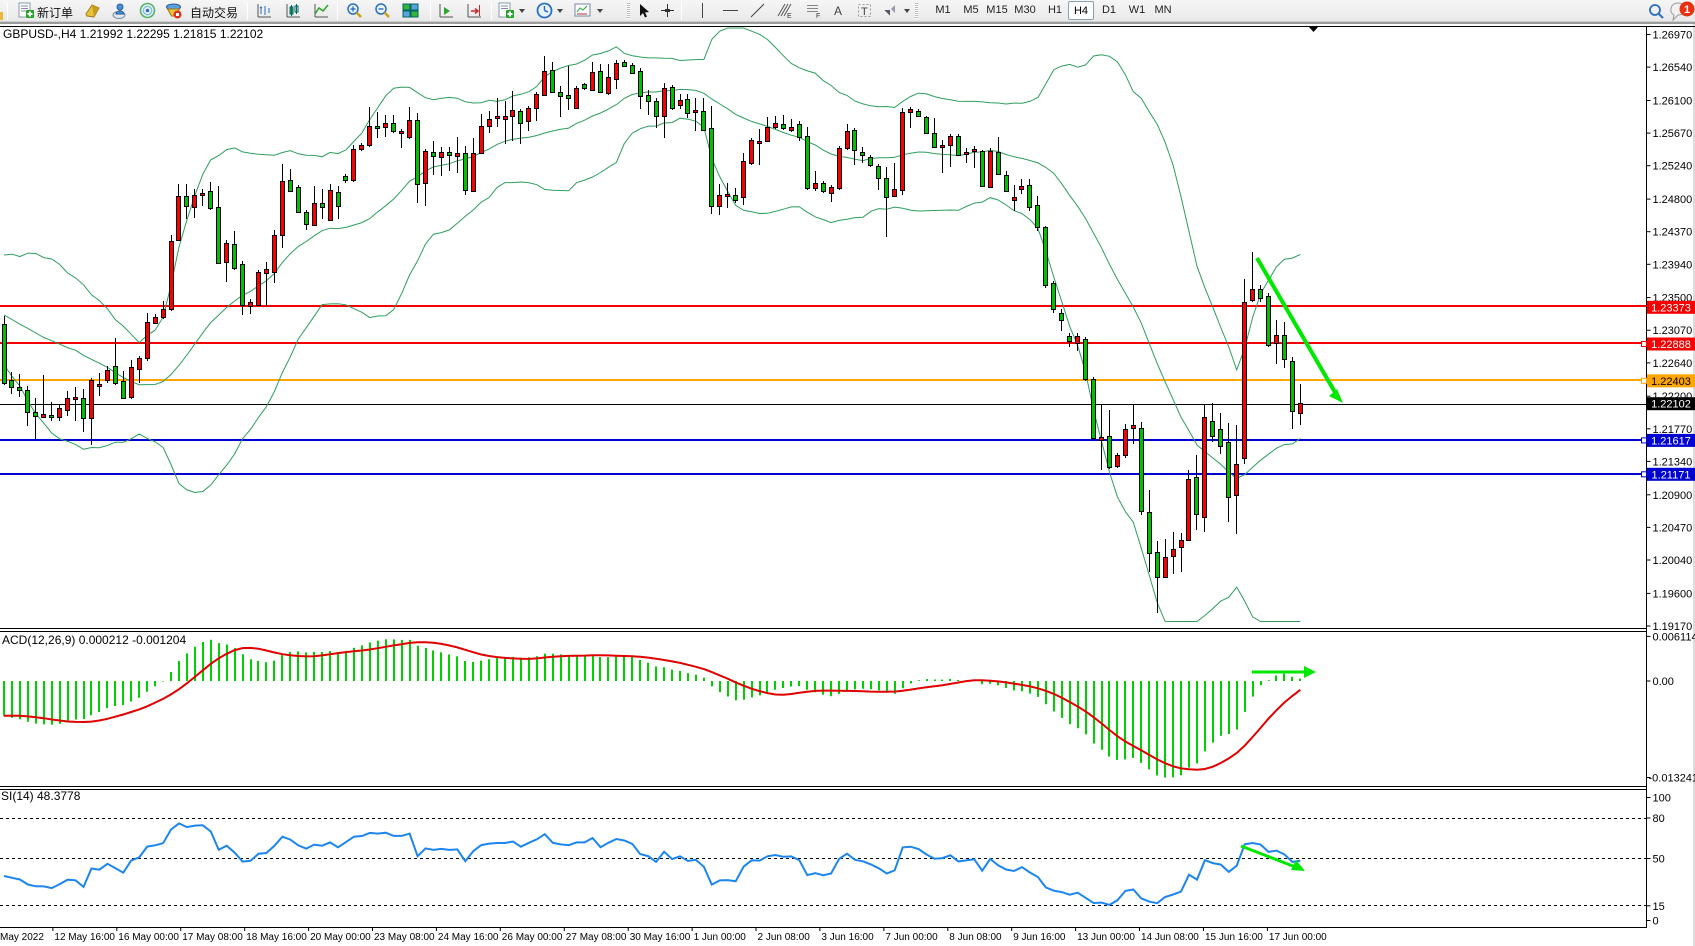 The width and height of the screenshot is (1695, 946). Describe the element at coordinates (789, 16) in the screenshot. I see `svg-text: E` at that location.